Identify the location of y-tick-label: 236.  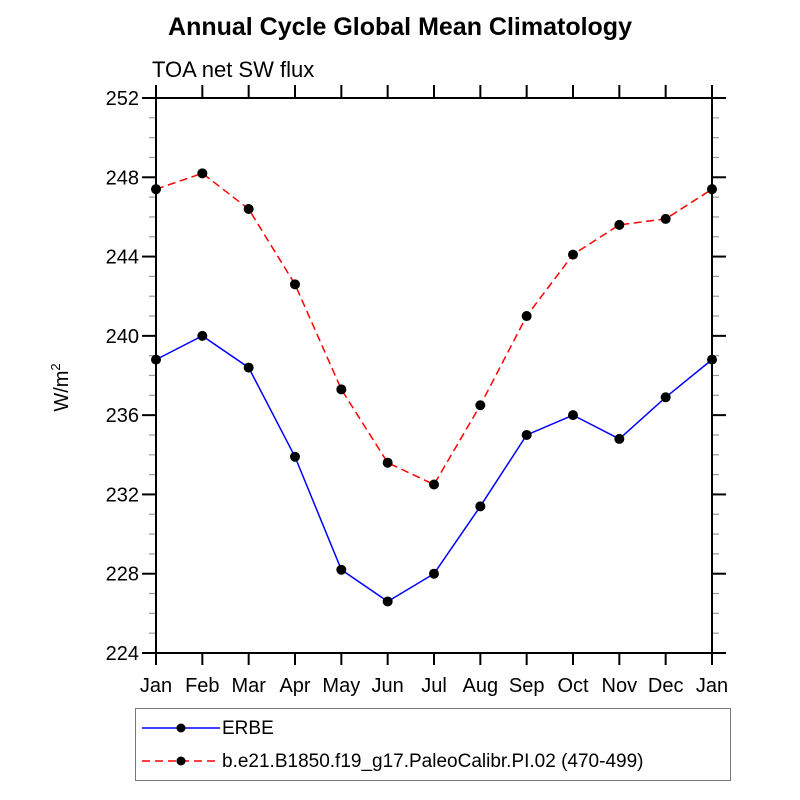
(122, 416).